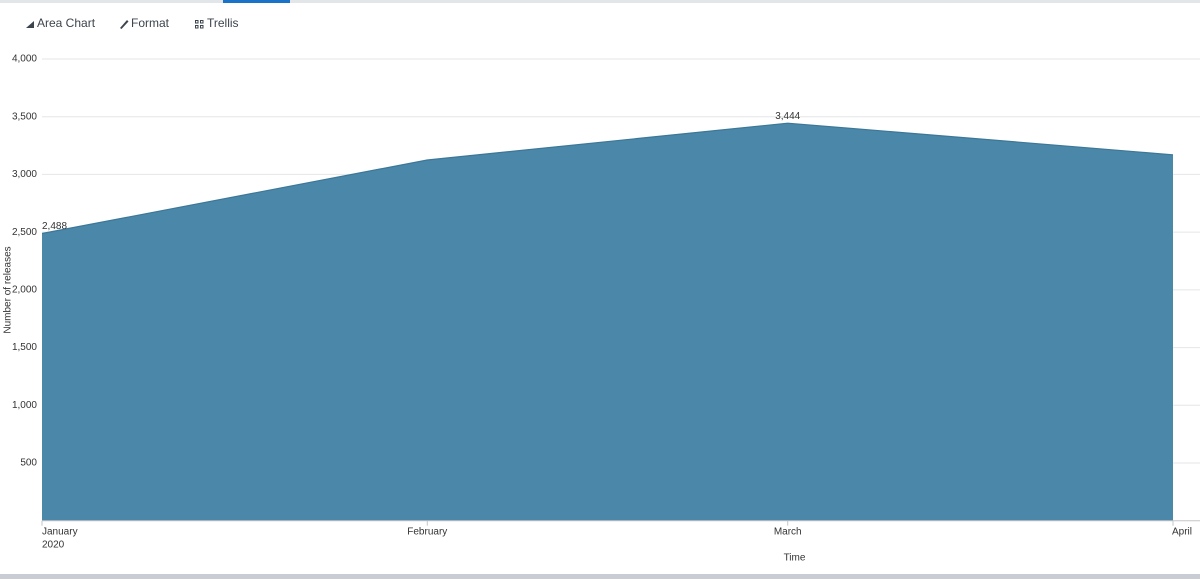 Image resolution: width=1200 pixels, height=579 pixels. Describe the element at coordinates (24, 347) in the screenshot. I see `y-tick-label: 1,500` at that location.